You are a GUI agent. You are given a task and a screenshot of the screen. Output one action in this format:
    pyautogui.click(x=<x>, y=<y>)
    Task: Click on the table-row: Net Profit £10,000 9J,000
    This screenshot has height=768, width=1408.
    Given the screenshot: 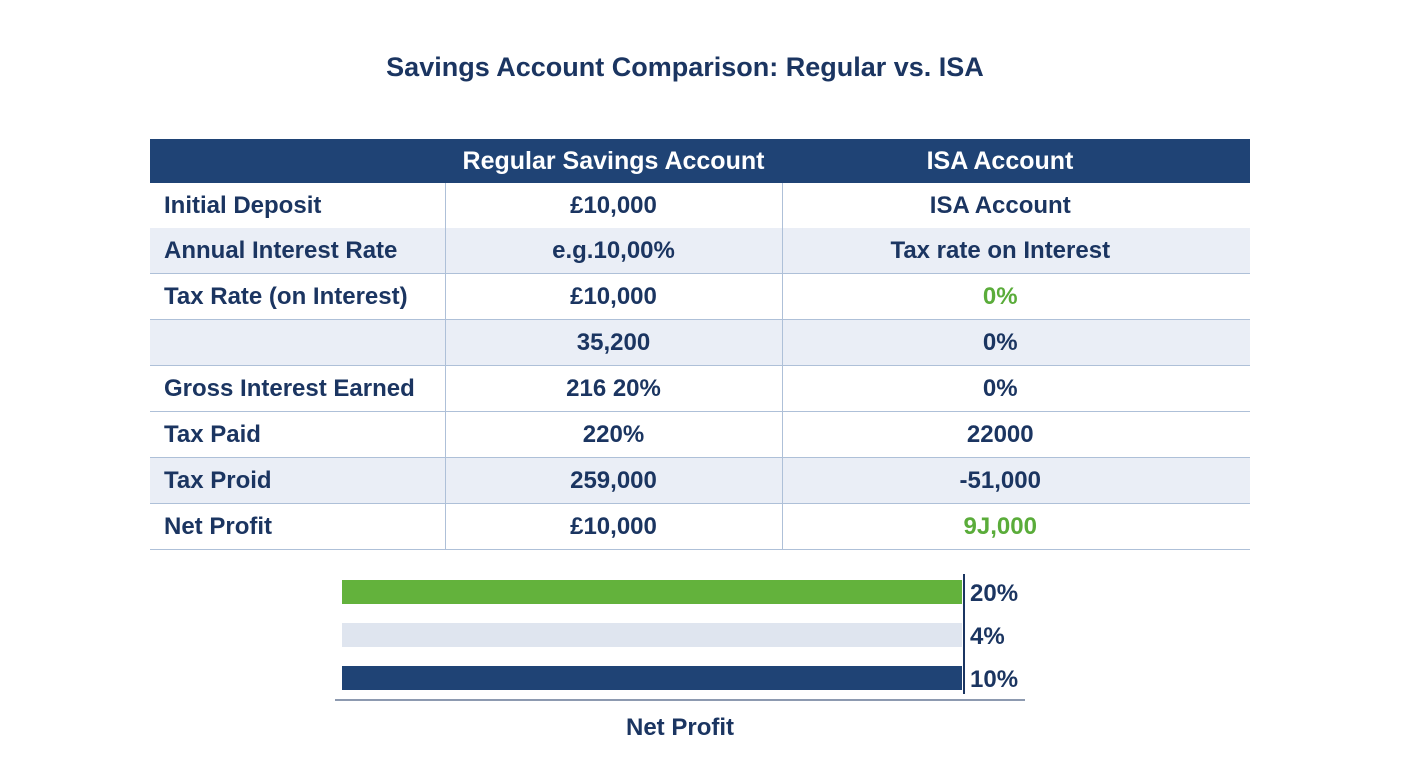 What is the action you would take?
    pyautogui.click(x=700, y=526)
    